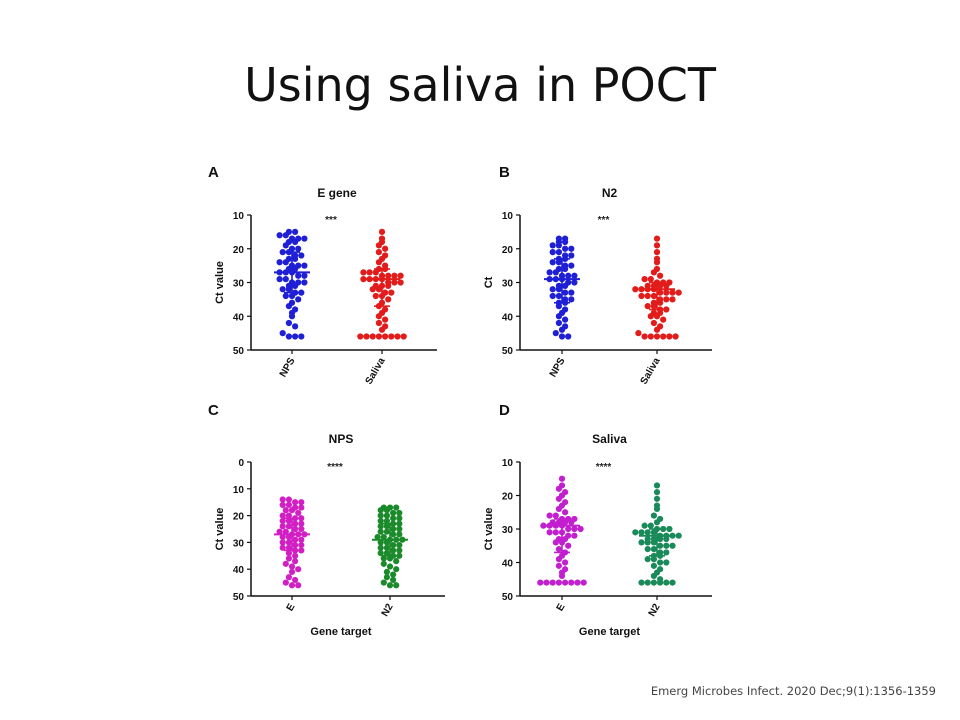  I want to click on y-tick-label: 50, so click(508, 351).